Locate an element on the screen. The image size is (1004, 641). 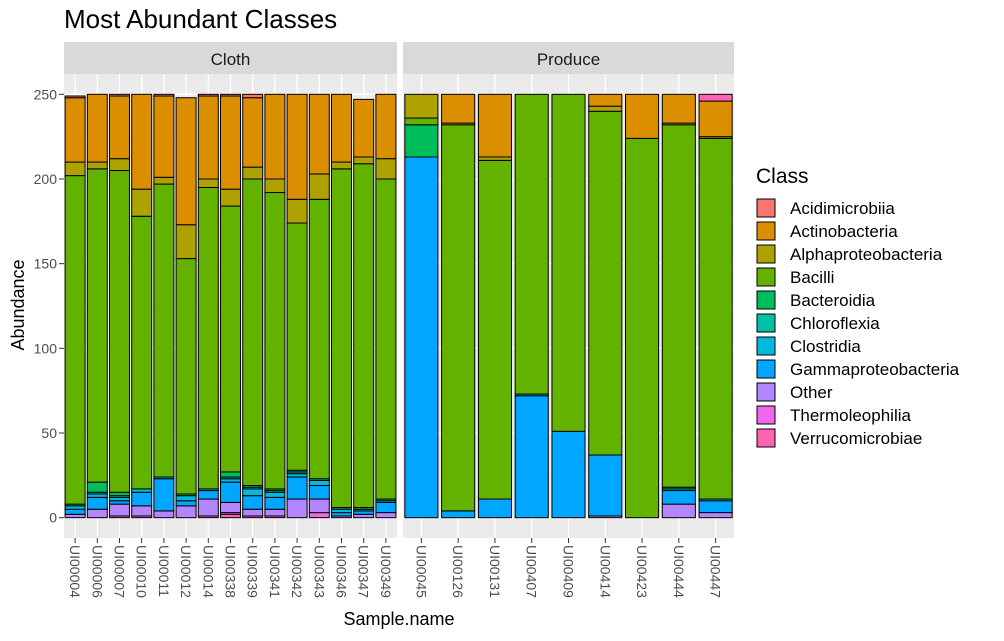
y-axis-label: Abundance is located at coordinates (18, 304).